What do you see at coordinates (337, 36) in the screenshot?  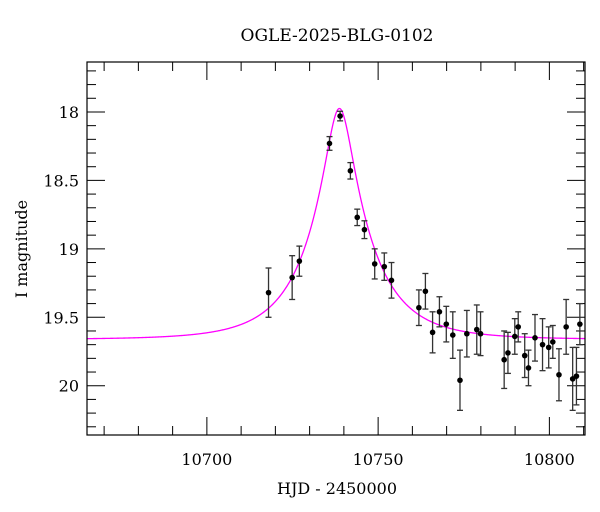 I see `chart-title: OGLE-2025-BLG-0102` at bounding box center [337, 36].